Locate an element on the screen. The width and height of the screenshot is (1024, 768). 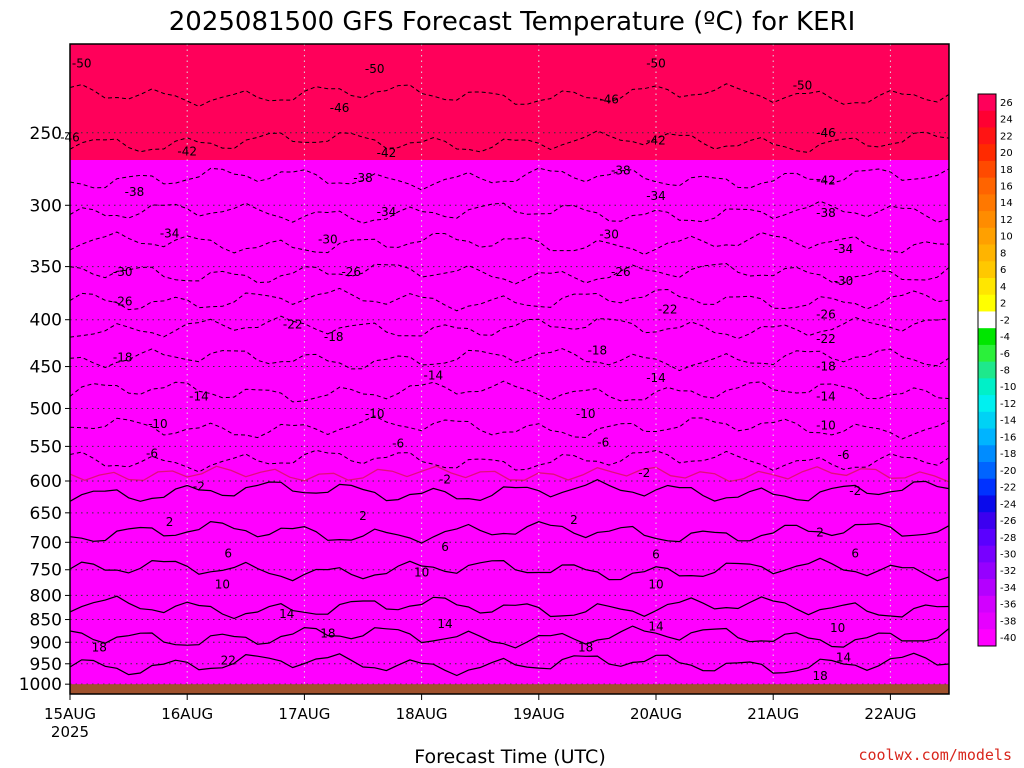
contour-label: -10 is located at coordinates (158, 424).